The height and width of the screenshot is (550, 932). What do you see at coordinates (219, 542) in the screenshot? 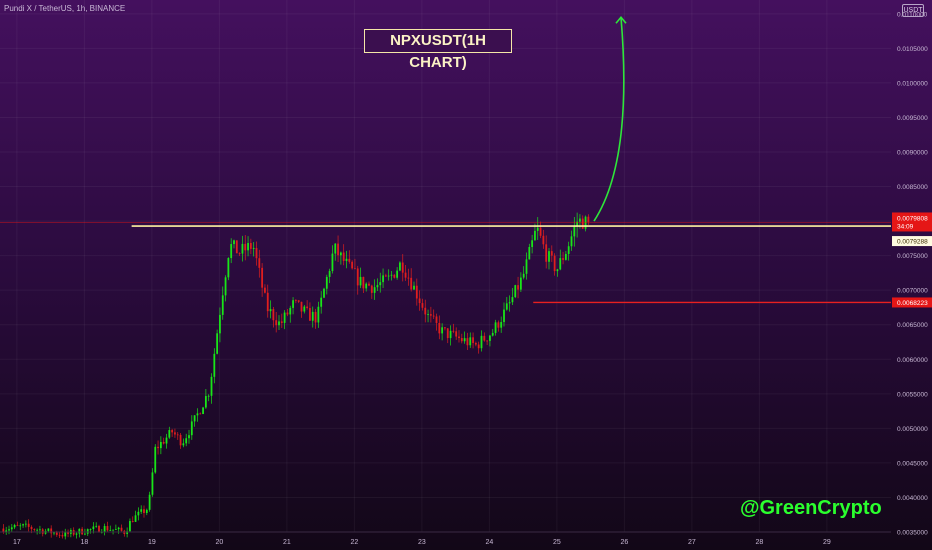
I see `x-tick-label: 20` at bounding box center [219, 542].